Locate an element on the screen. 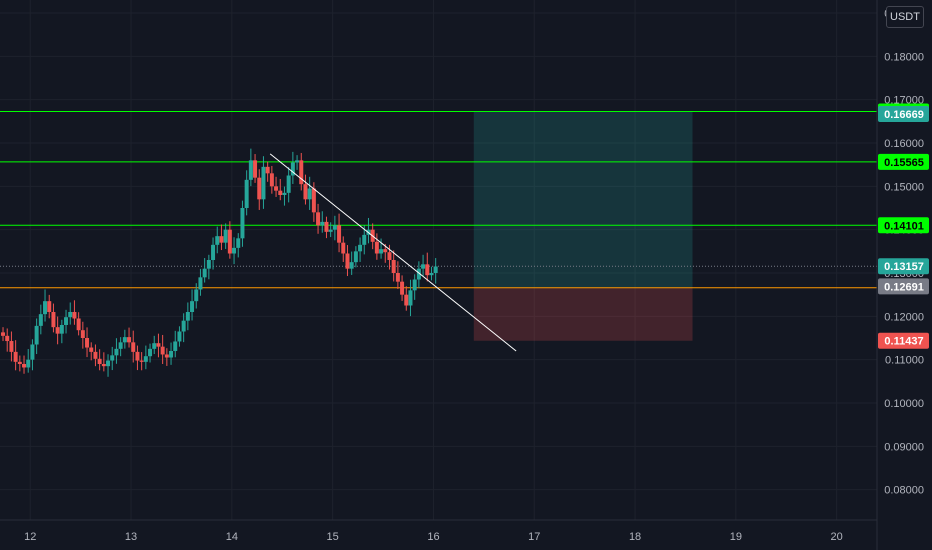  long-position-tool is located at coordinates (583, 226).